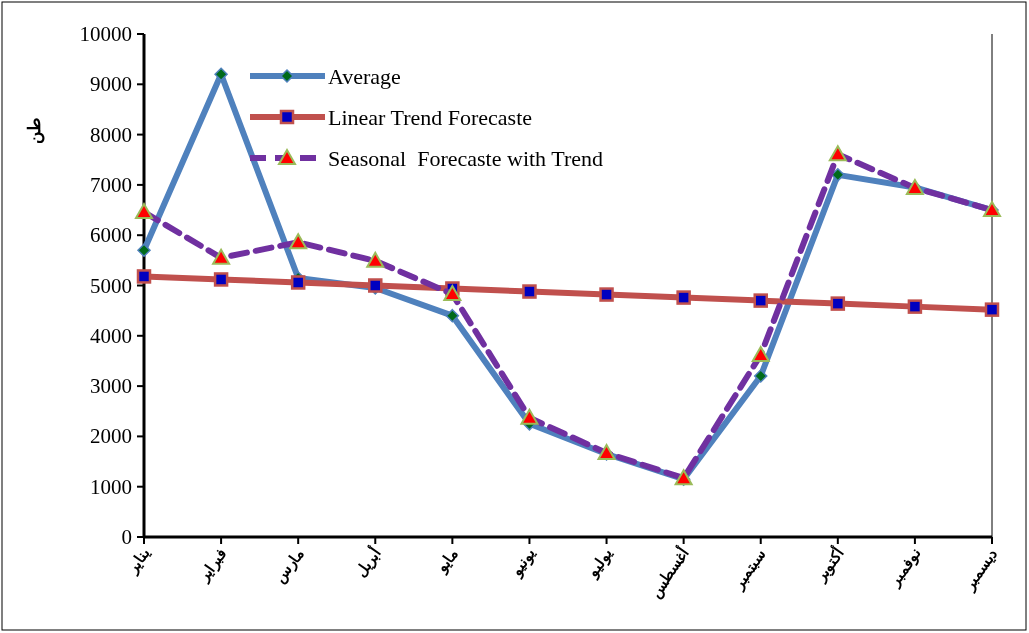  I want to click on legend-label: Seasonal Forecaste with Trend, so click(465, 158).